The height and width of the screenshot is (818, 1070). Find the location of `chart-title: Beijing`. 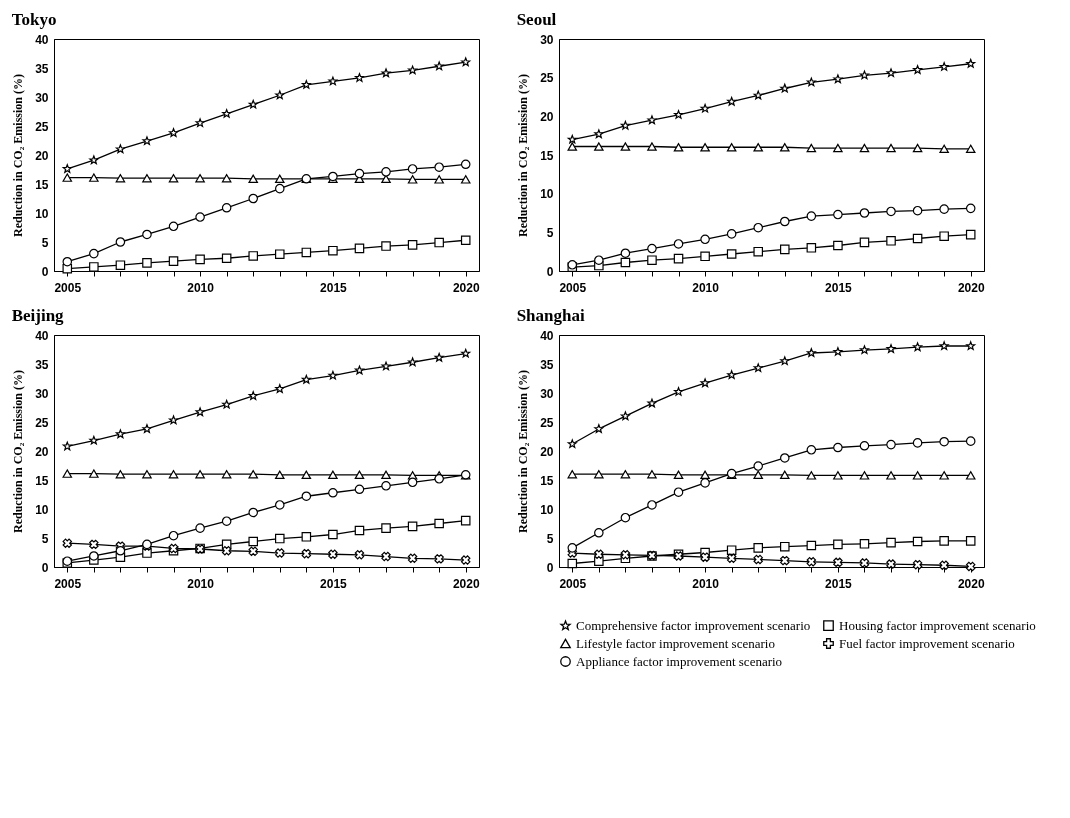

chart-title: Beijing is located at coordinates (38, 315).